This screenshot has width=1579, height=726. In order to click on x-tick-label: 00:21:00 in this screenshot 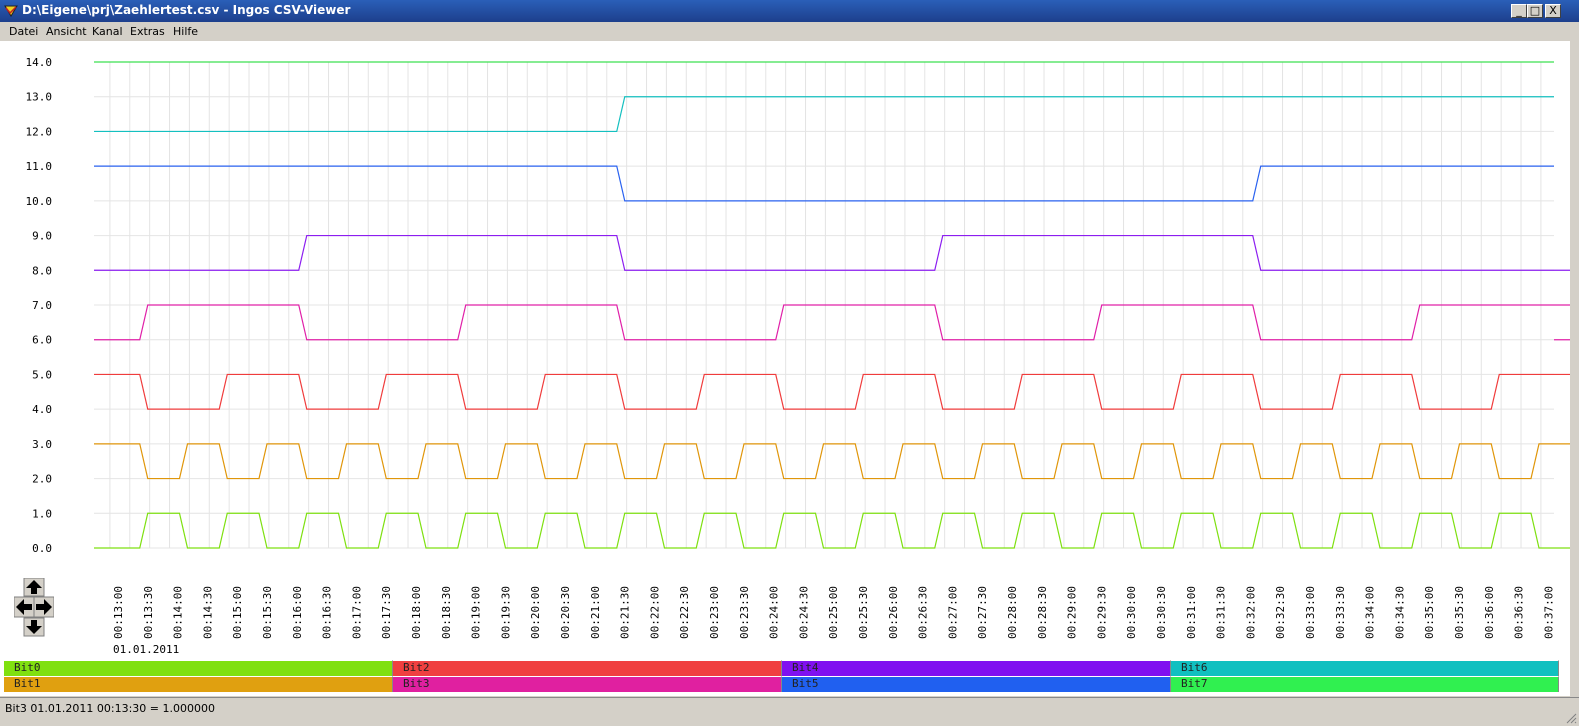, I will do `click(595, 612)`.